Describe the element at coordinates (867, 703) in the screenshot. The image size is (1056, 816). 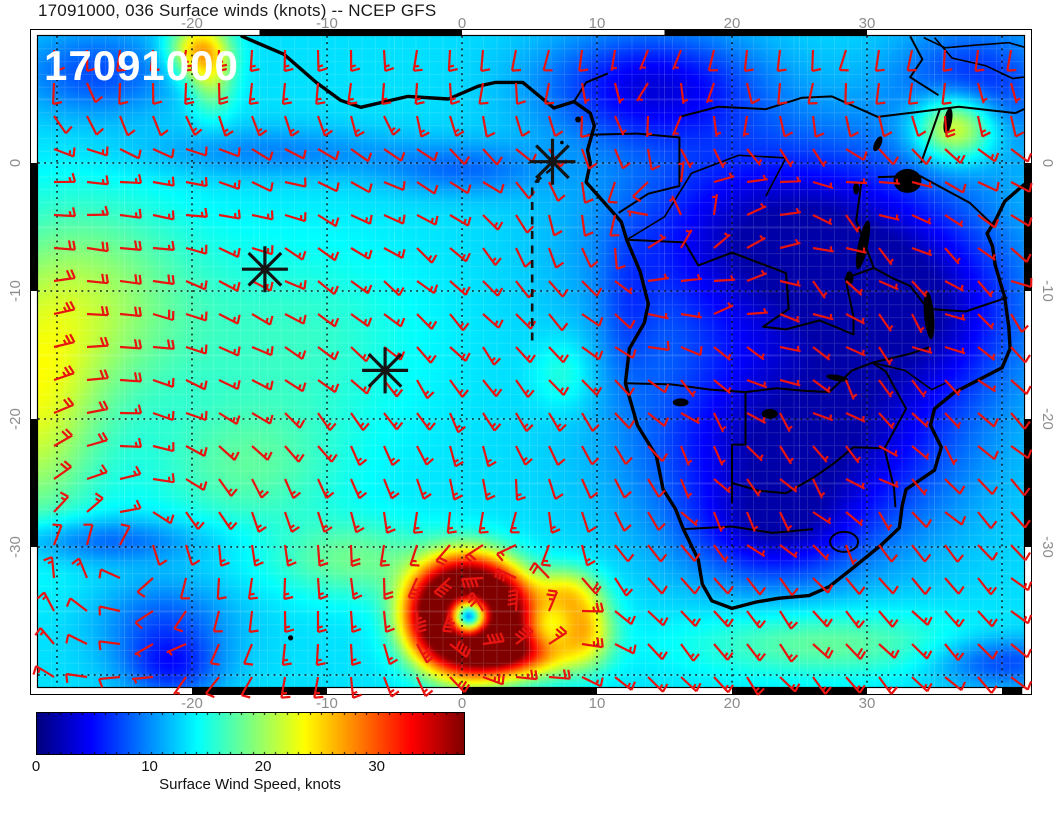
I see `bottom-axis-tick: 30` at that location.